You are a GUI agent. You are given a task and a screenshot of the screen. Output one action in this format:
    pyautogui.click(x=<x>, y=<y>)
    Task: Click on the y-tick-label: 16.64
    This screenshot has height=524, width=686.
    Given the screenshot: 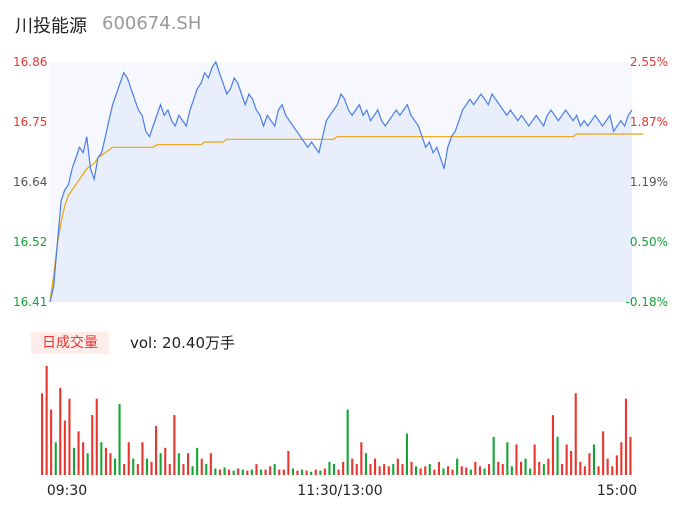 What is the action you would take?
    pyautogui.click(x=30, y=182)
    